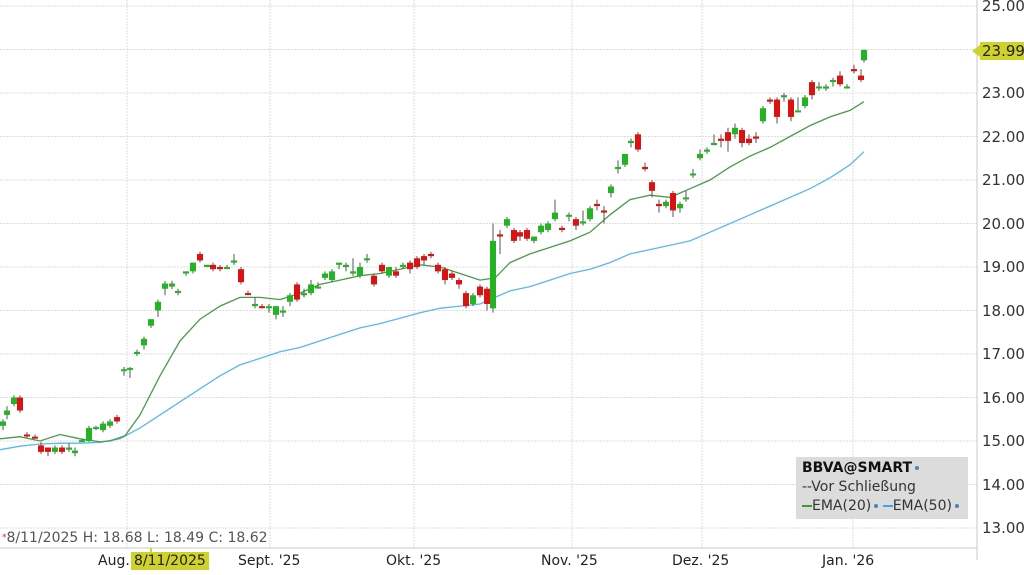  What do you see at coordinates (1003, 136) in the screenshot?
I see `price-tick-label: 22.00` at bounding box center [1003, 136].